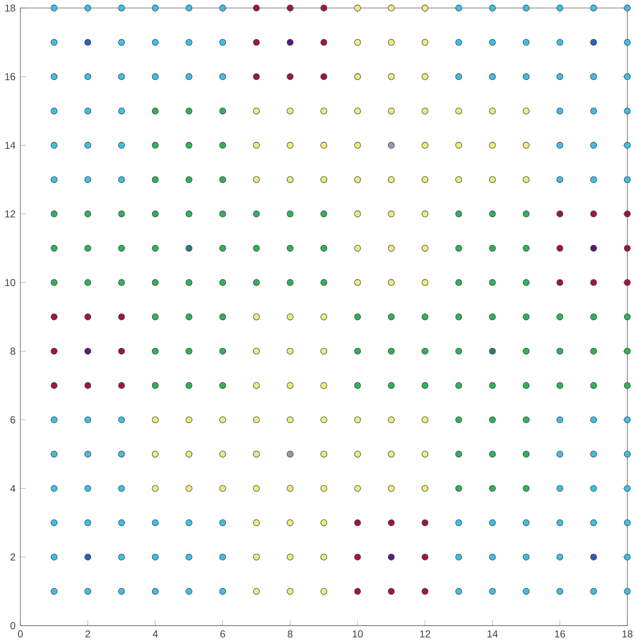 This screenshot has width=637, height=642. Describe the element at coordinates (155, 634) in the screenshot. I see `x-tick-label: 4` at that location.